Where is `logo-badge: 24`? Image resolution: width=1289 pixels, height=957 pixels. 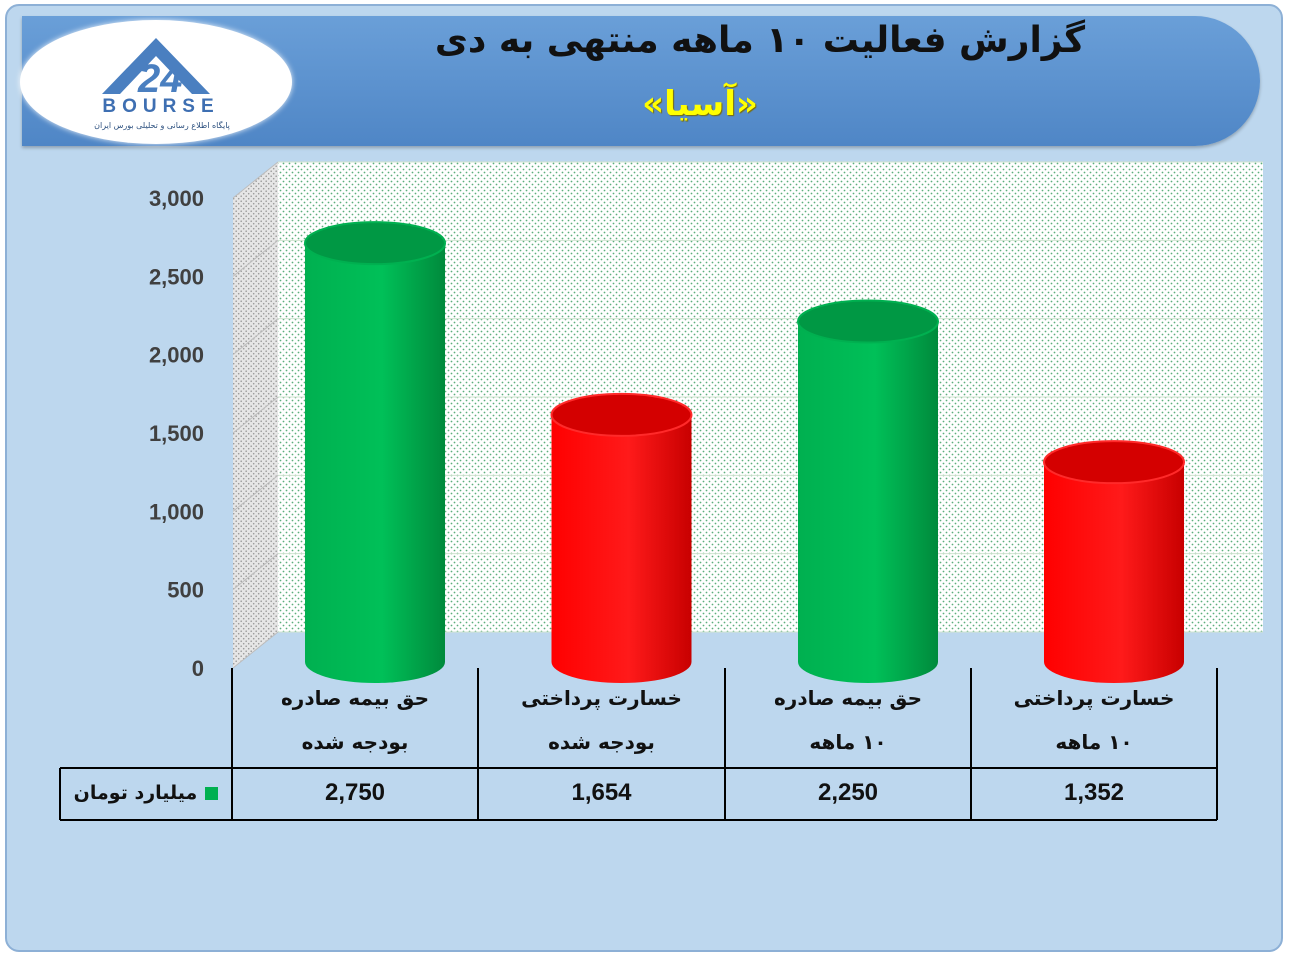
logo-badge: 24 is located at coordinates (156, 82).